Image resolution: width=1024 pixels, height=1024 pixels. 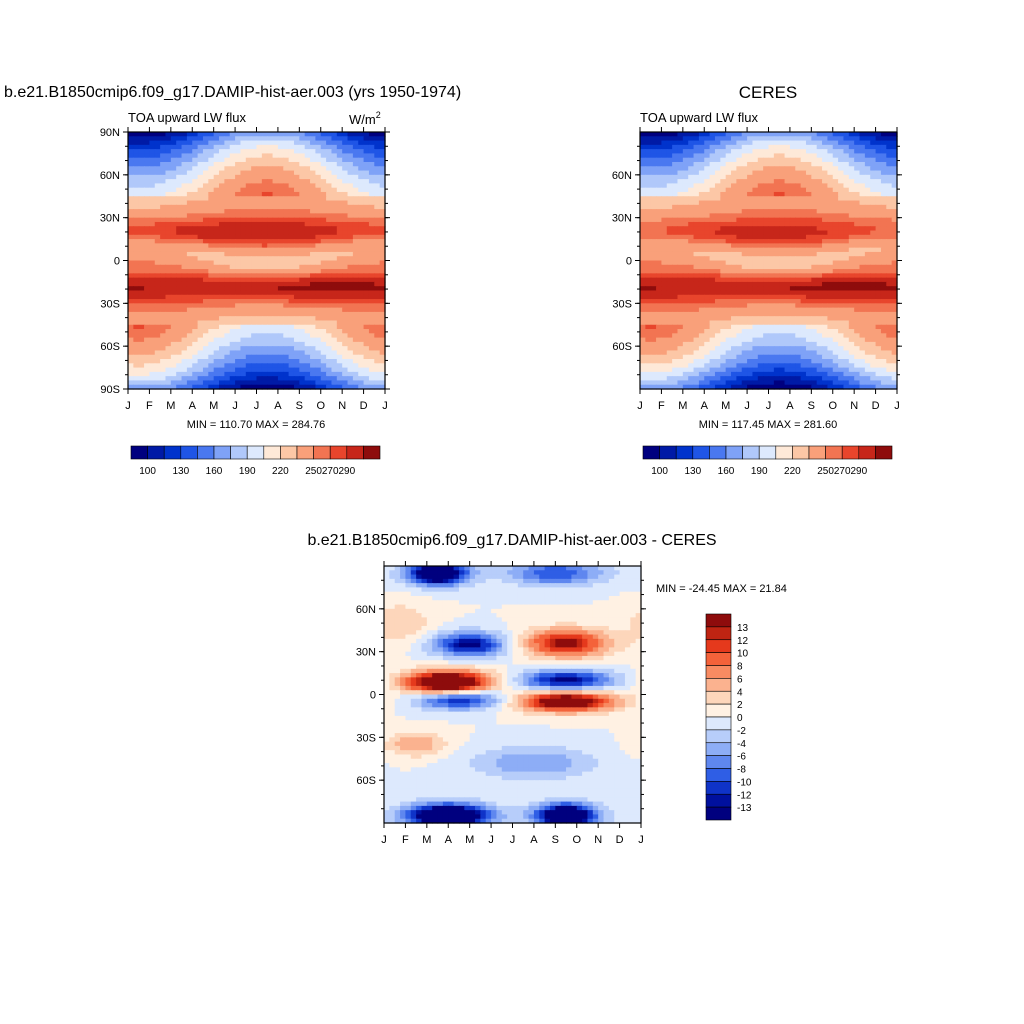 What do you see at coordinates (180, 471) in the screenshot?
I see `colorbar-label: 130` at bounding box center [180, 471].